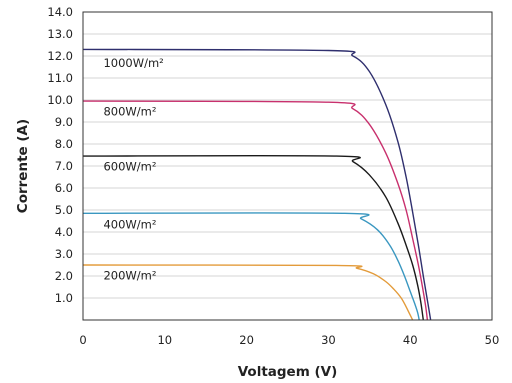  Describe the element at coordinates (289, 340) in the screenshot. I see `x-axis-ticks: 0 10 20 30 40 50` at that location.